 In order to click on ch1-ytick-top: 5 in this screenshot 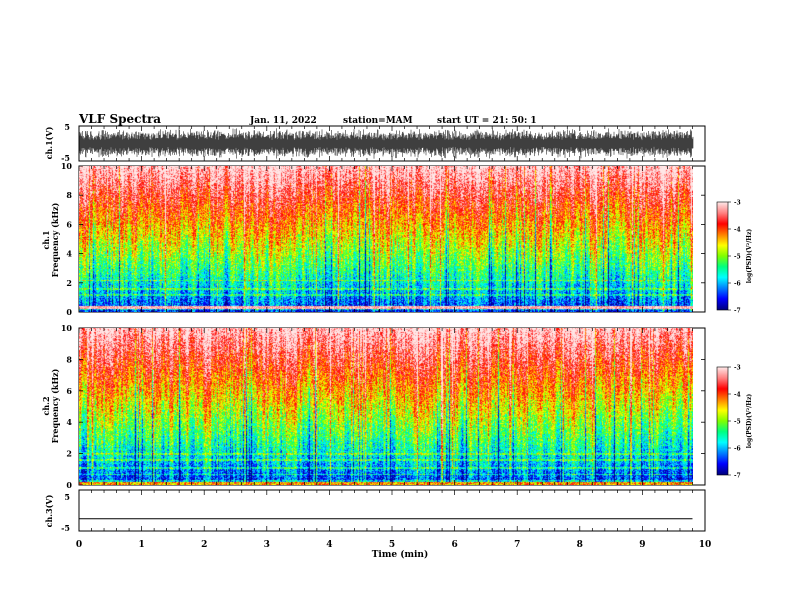, I will do `click(67, 127)`.